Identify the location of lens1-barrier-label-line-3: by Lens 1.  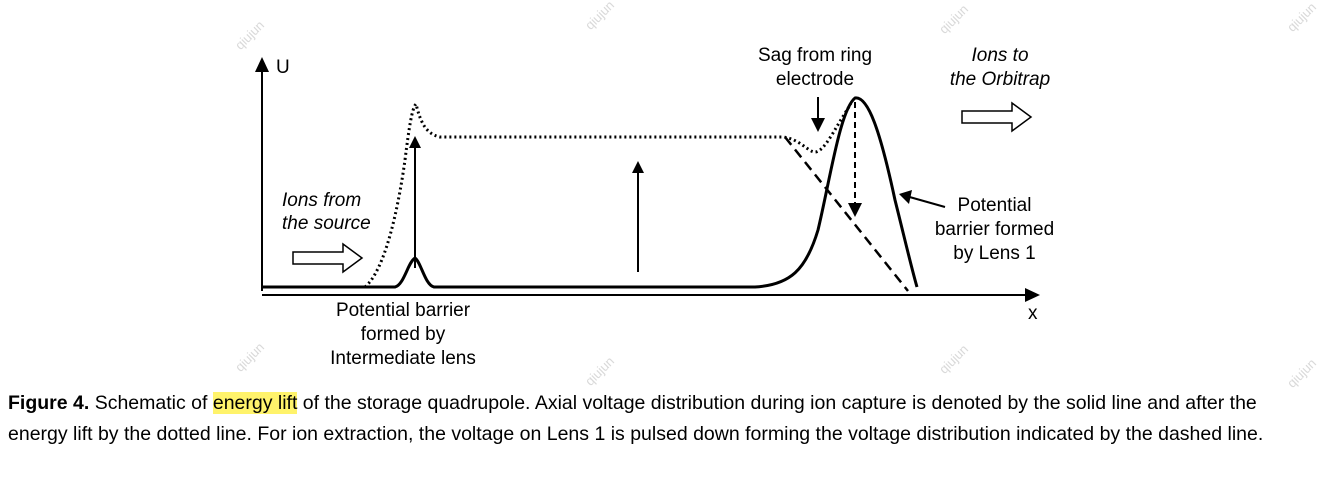
(994, 253).